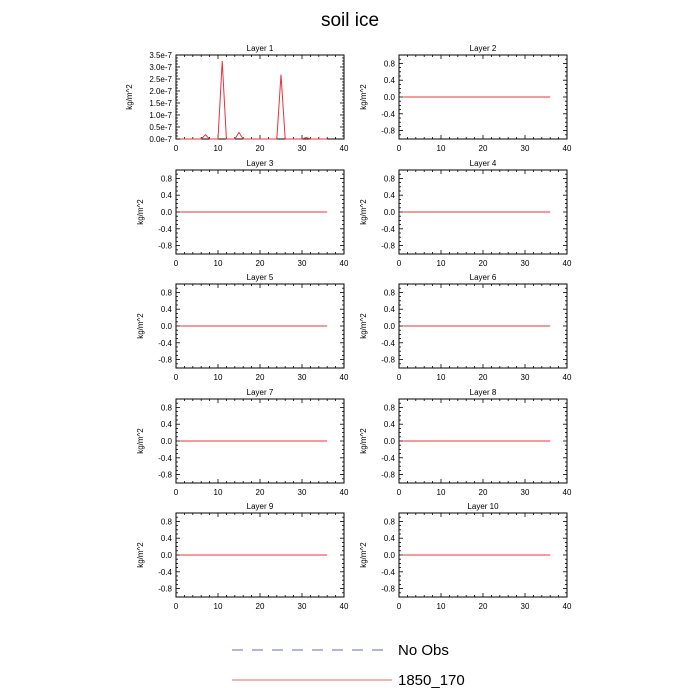  Describe the element at coordinates (167, 212) in the screenshot. I see `panel-3-ytick-label: 0.0` at that location.